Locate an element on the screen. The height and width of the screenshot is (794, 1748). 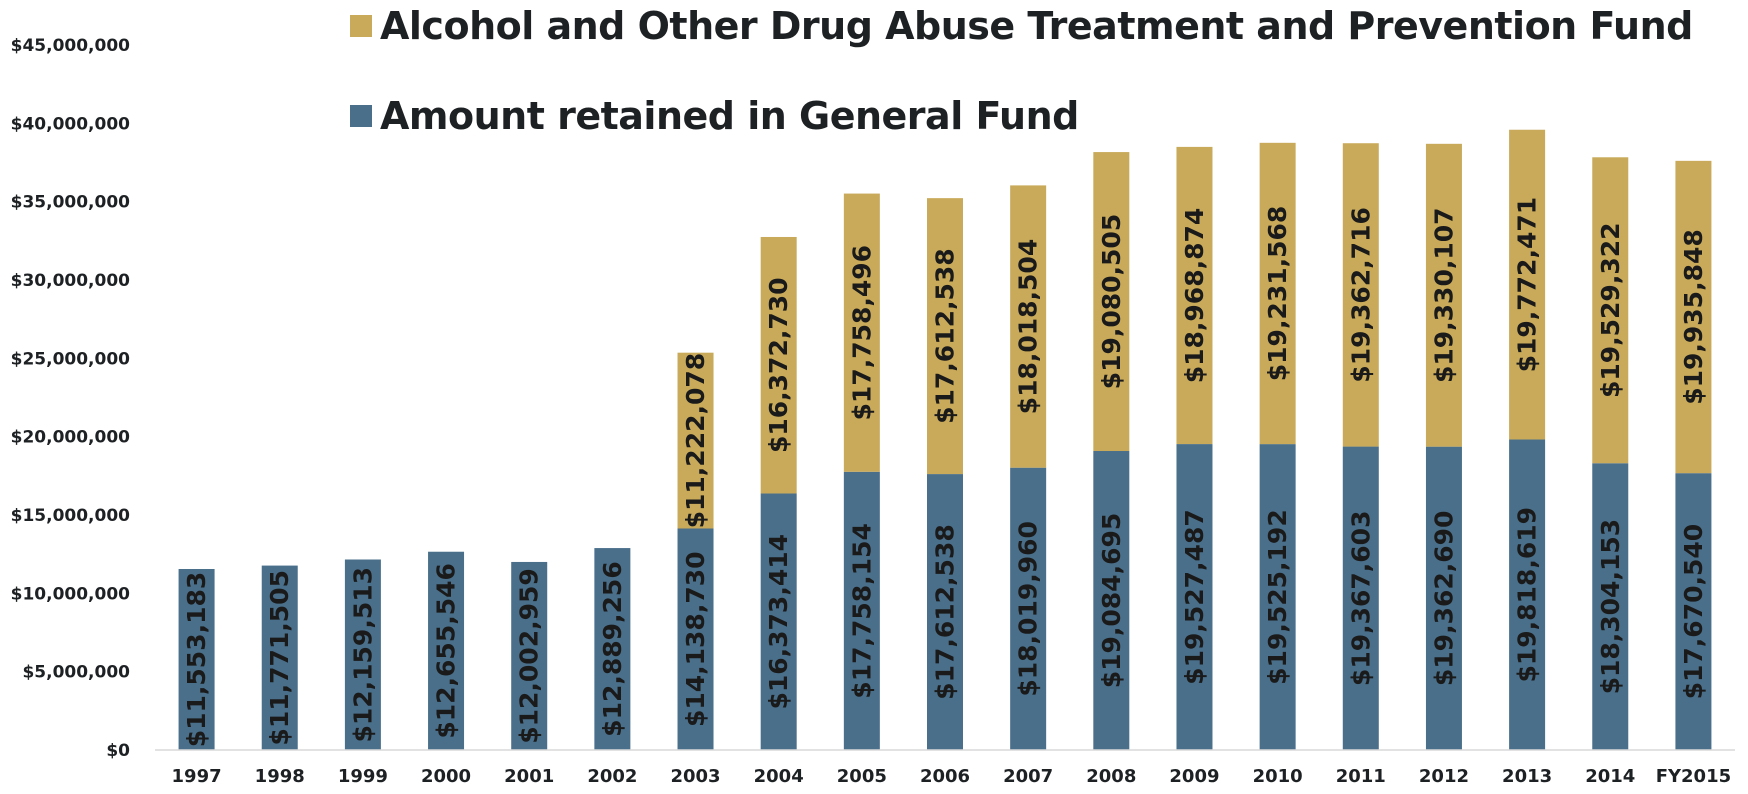
x-tick-label: 2013 is located at coordinates (1527, 776).